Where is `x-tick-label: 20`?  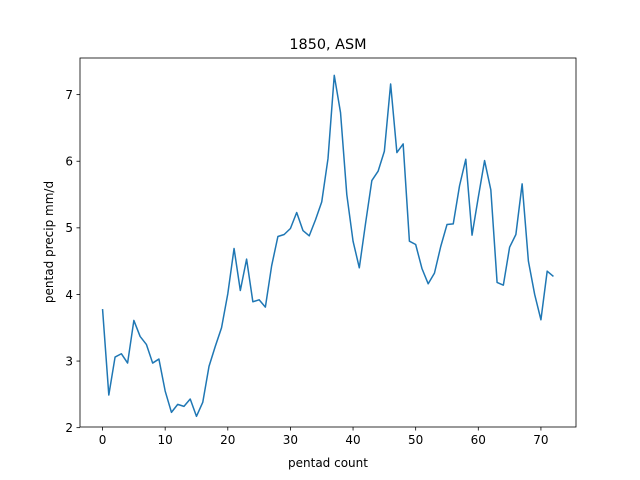
x-tick-label: 20 is located at coordinates (227, 440).